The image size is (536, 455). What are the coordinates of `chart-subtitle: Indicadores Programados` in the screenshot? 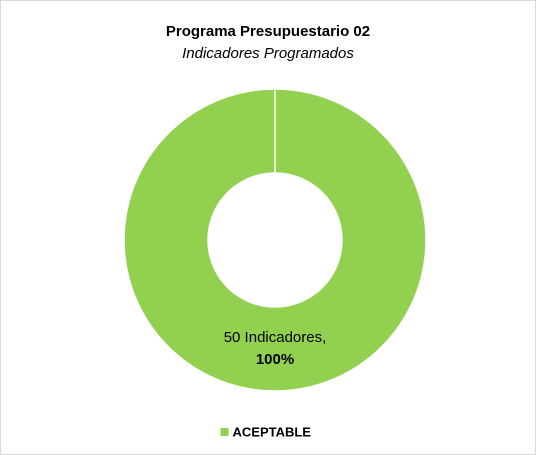 It's located at (268, 53).